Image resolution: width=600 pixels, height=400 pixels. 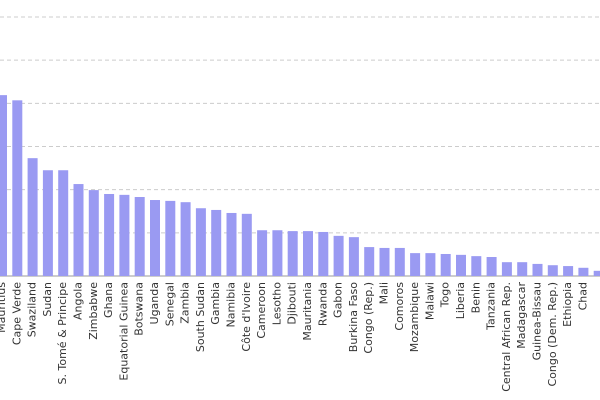 I want to click on x-tick-label: Namibia, so click(x=231, y=305).